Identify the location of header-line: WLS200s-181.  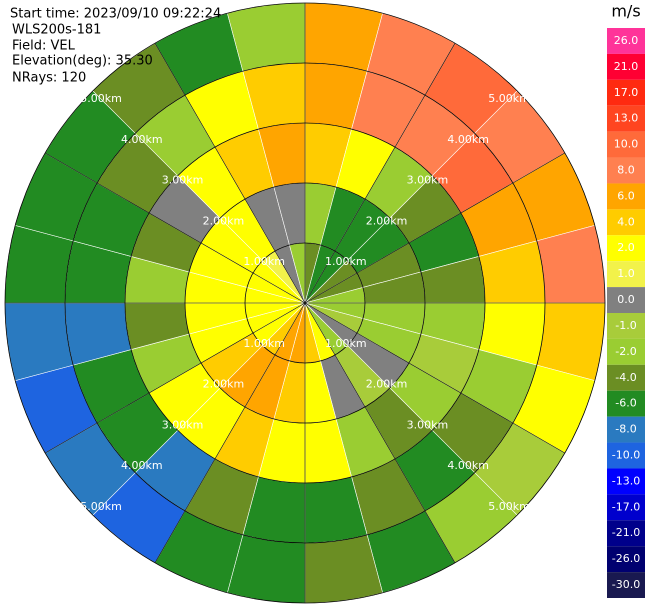
(56, 30).